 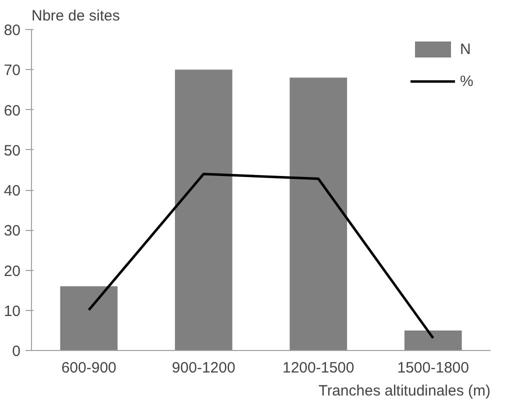 I want to click on y-tick-label: 60, so click(x=12, y=111).